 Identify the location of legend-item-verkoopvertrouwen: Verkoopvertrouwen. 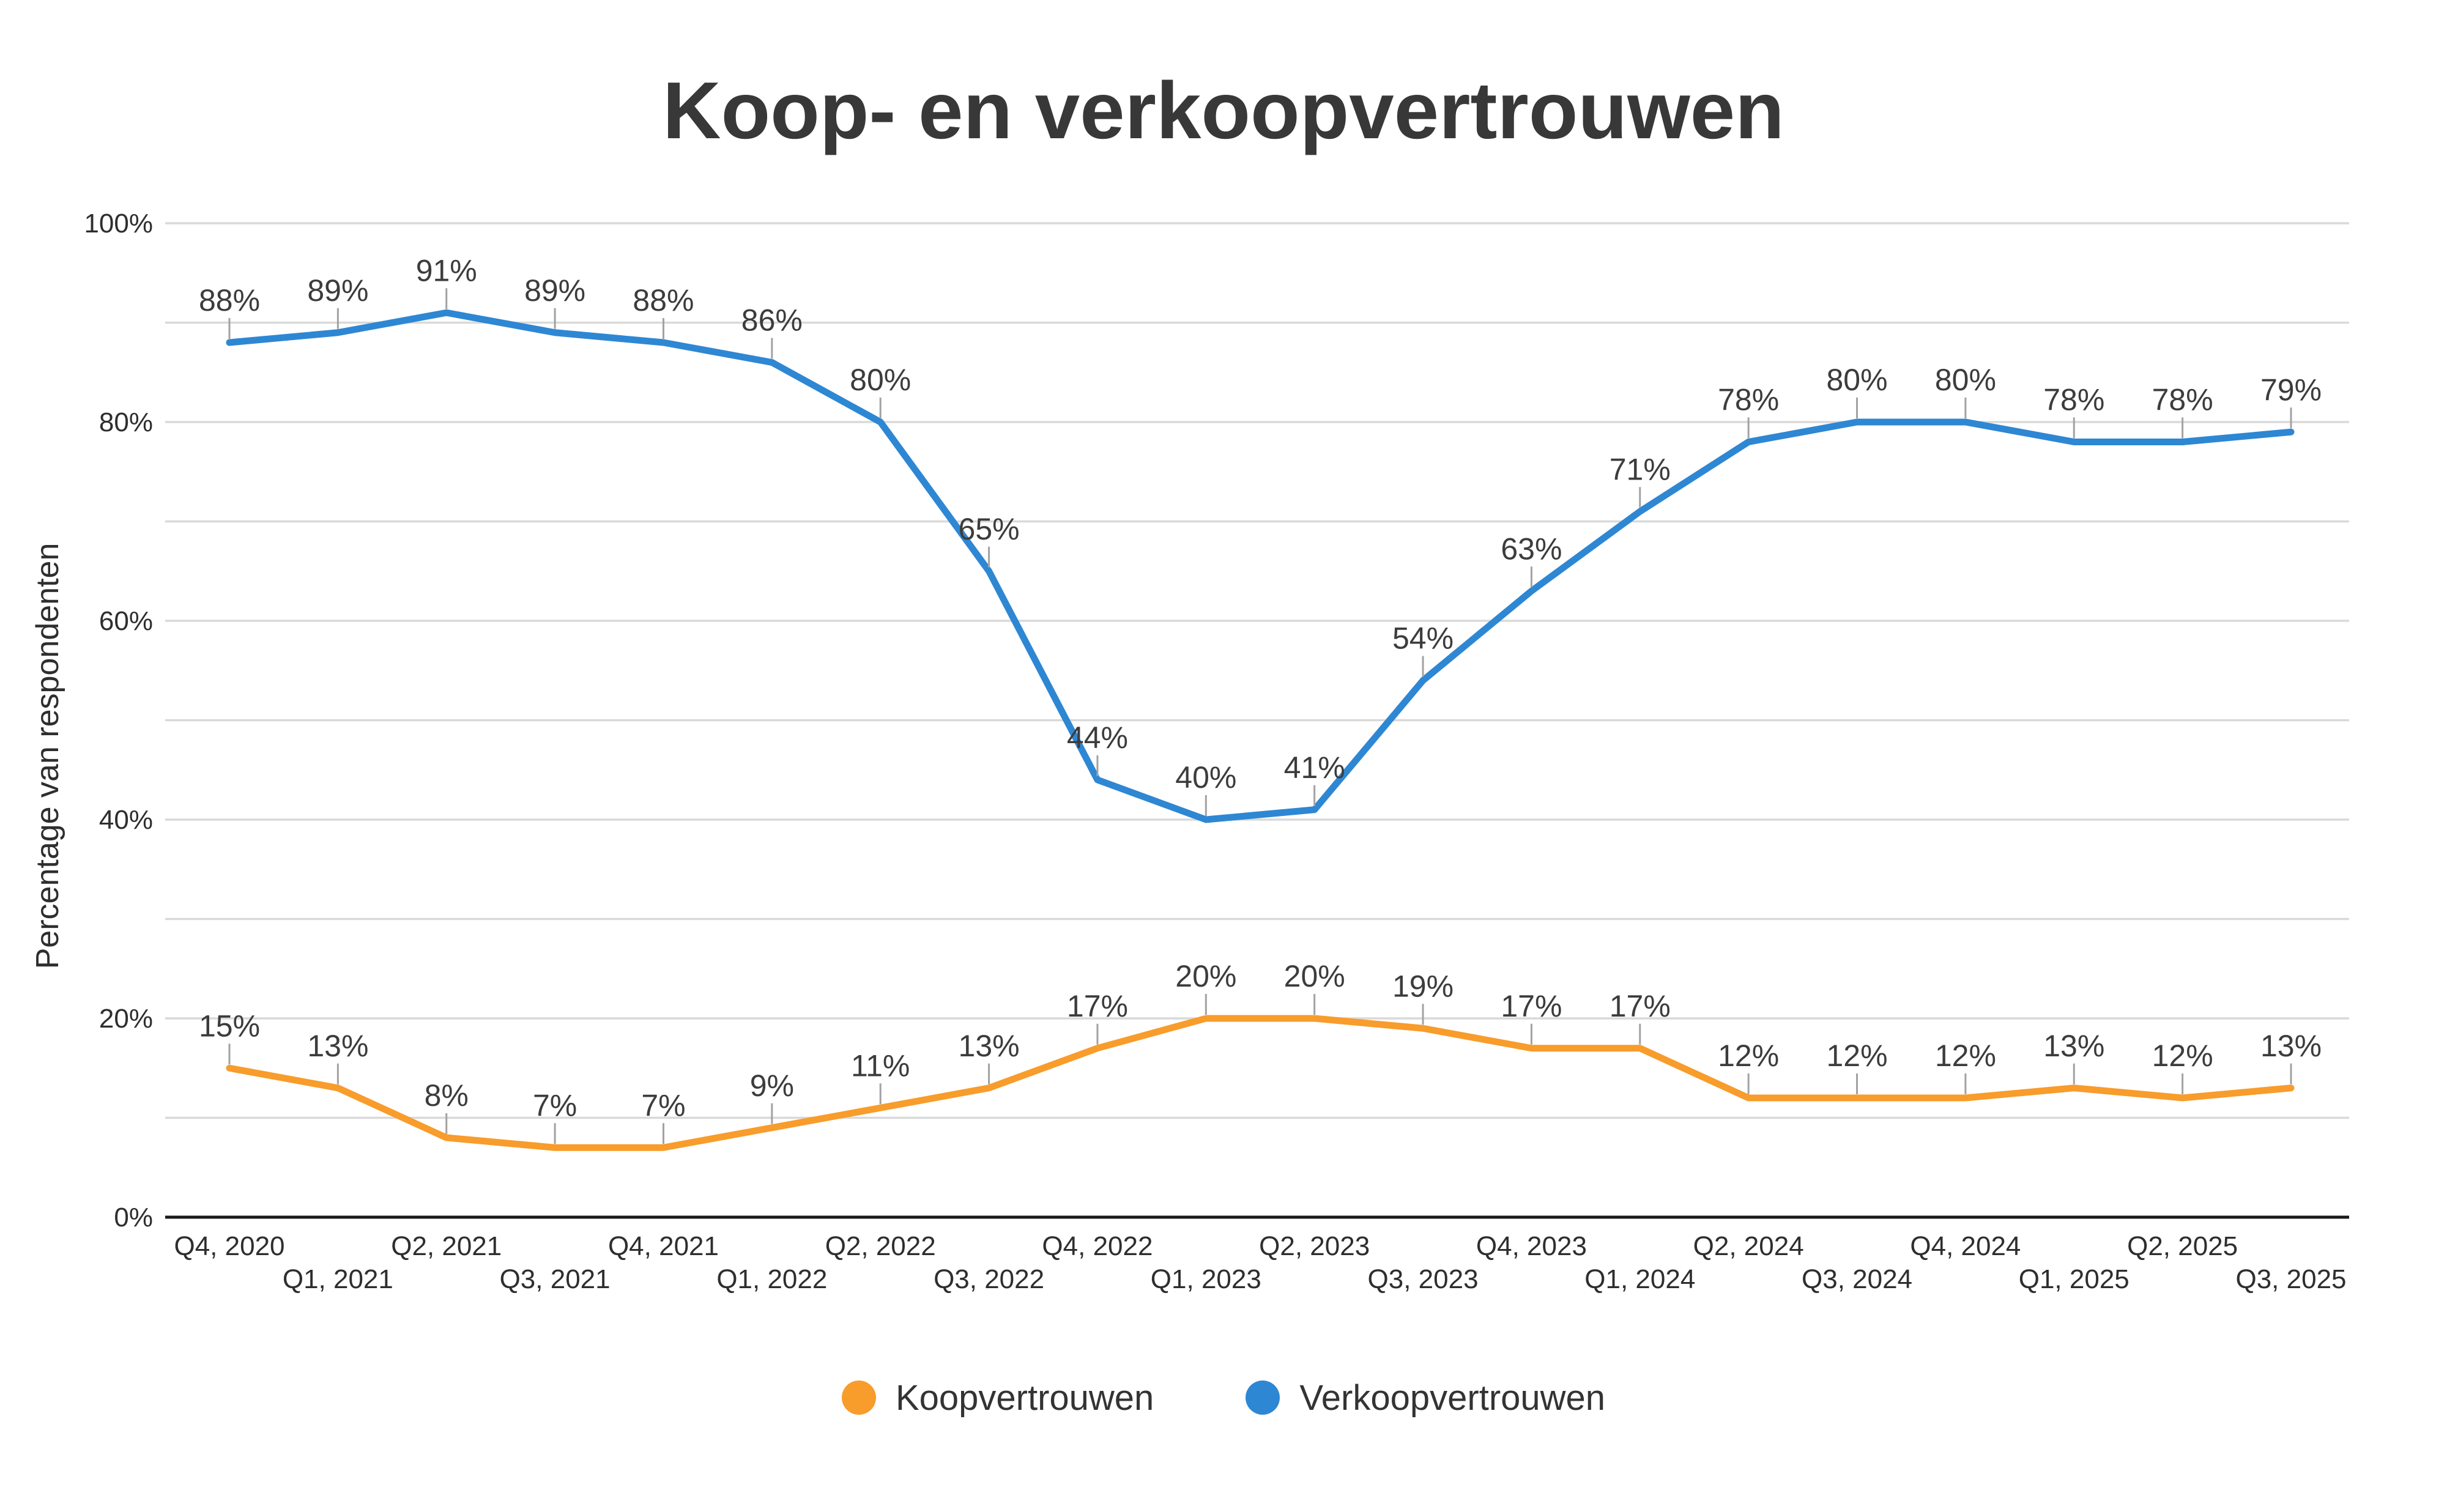
(1426, 1397).